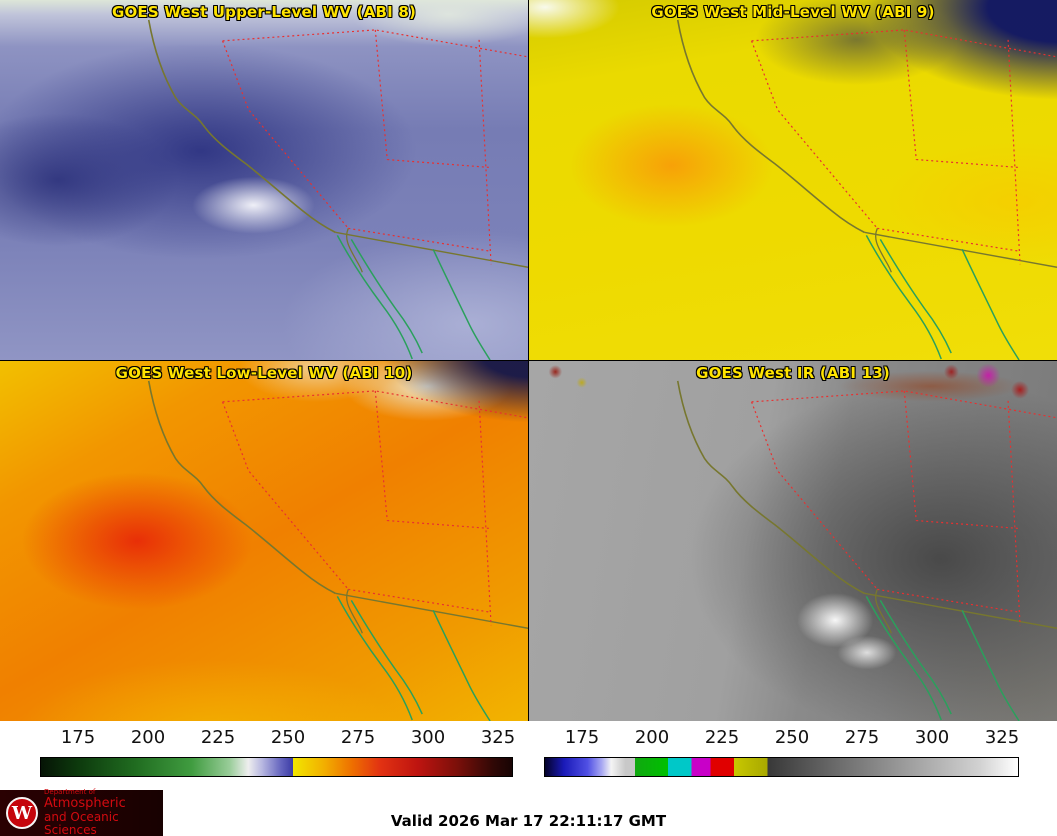 Image resolution: width=1057 pixels, height=836 pixels. I want to click on logo-oceanic-sciences: and Oceanic Sciences, so click(81, 822).